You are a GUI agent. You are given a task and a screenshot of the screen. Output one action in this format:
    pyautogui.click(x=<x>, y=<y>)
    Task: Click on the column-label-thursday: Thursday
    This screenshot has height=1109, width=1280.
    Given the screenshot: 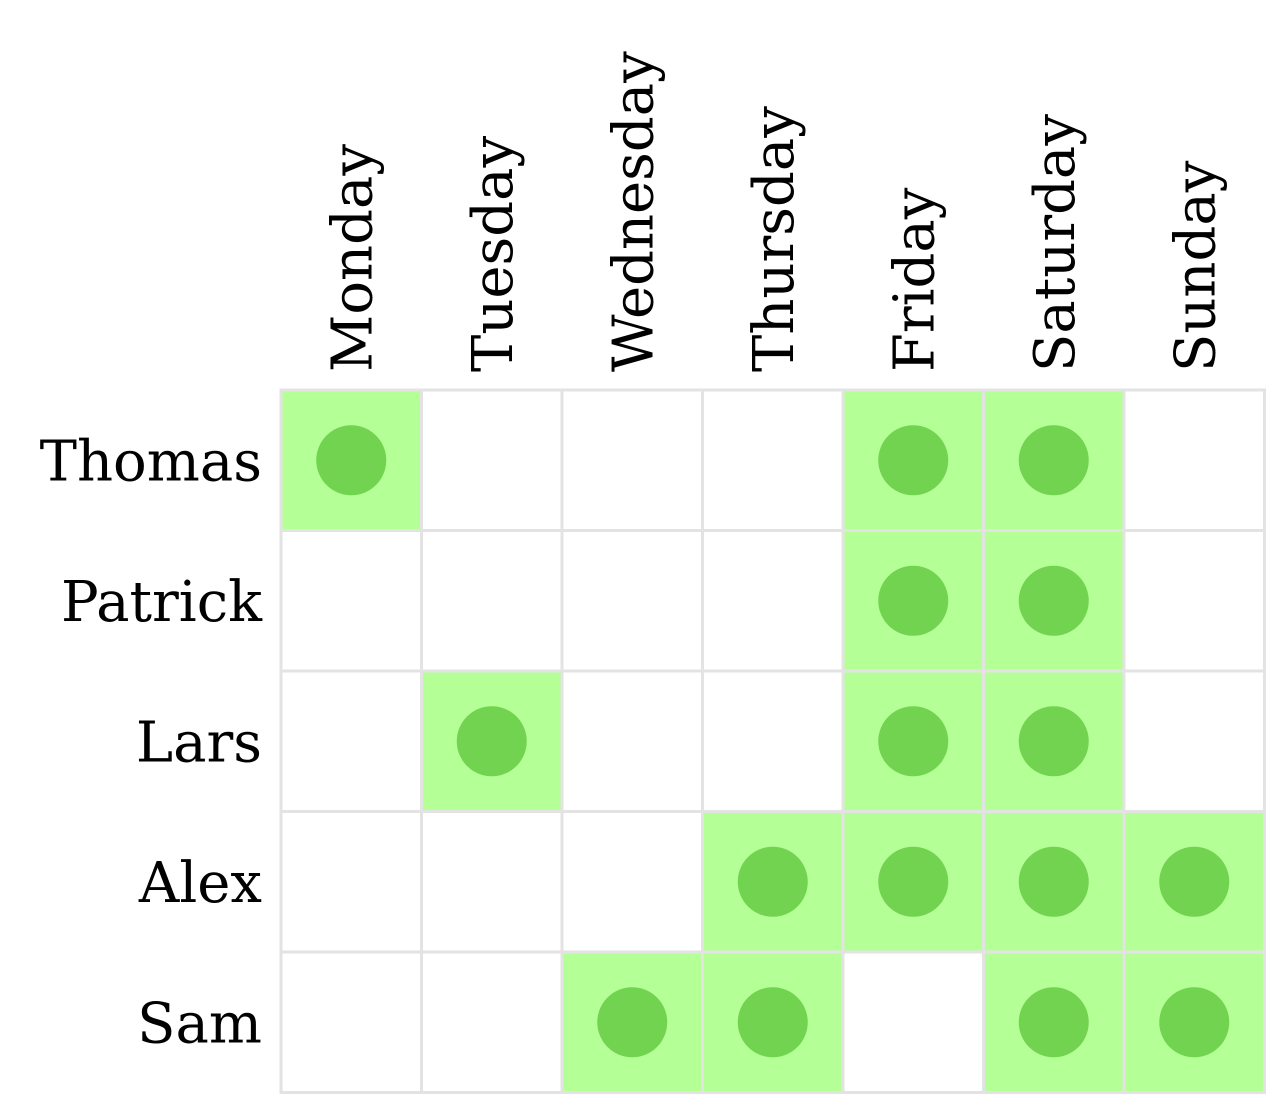 What is the action you would take?
    pyautogui.click(x=774, y=239)
    